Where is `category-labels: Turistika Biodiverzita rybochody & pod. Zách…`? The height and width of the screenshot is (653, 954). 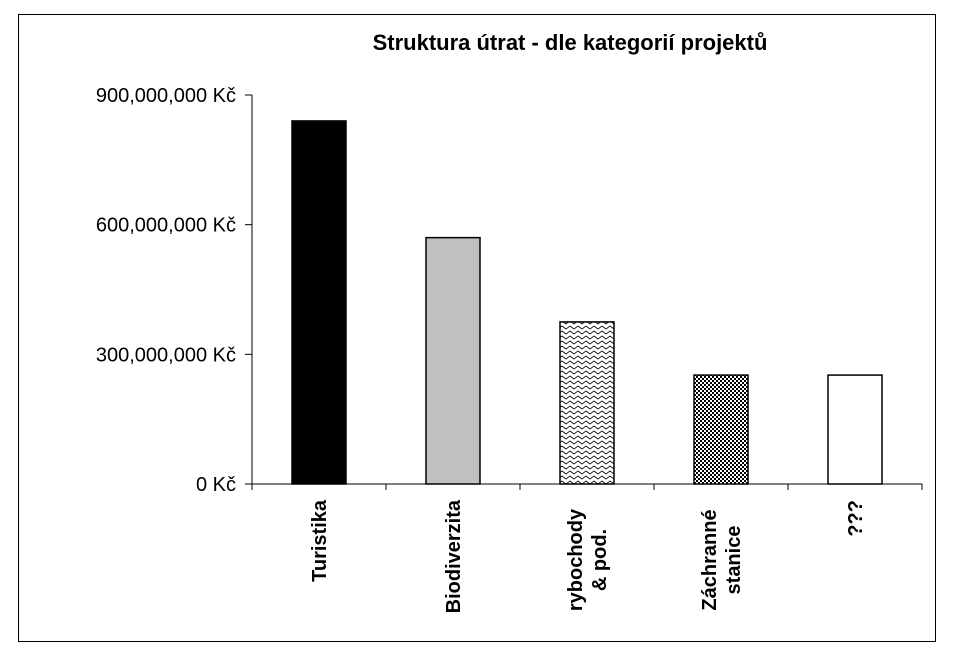 category-labels: Turistika Biodiverzita rybochody & pod. Zách… is located at coordinates (588, 556).